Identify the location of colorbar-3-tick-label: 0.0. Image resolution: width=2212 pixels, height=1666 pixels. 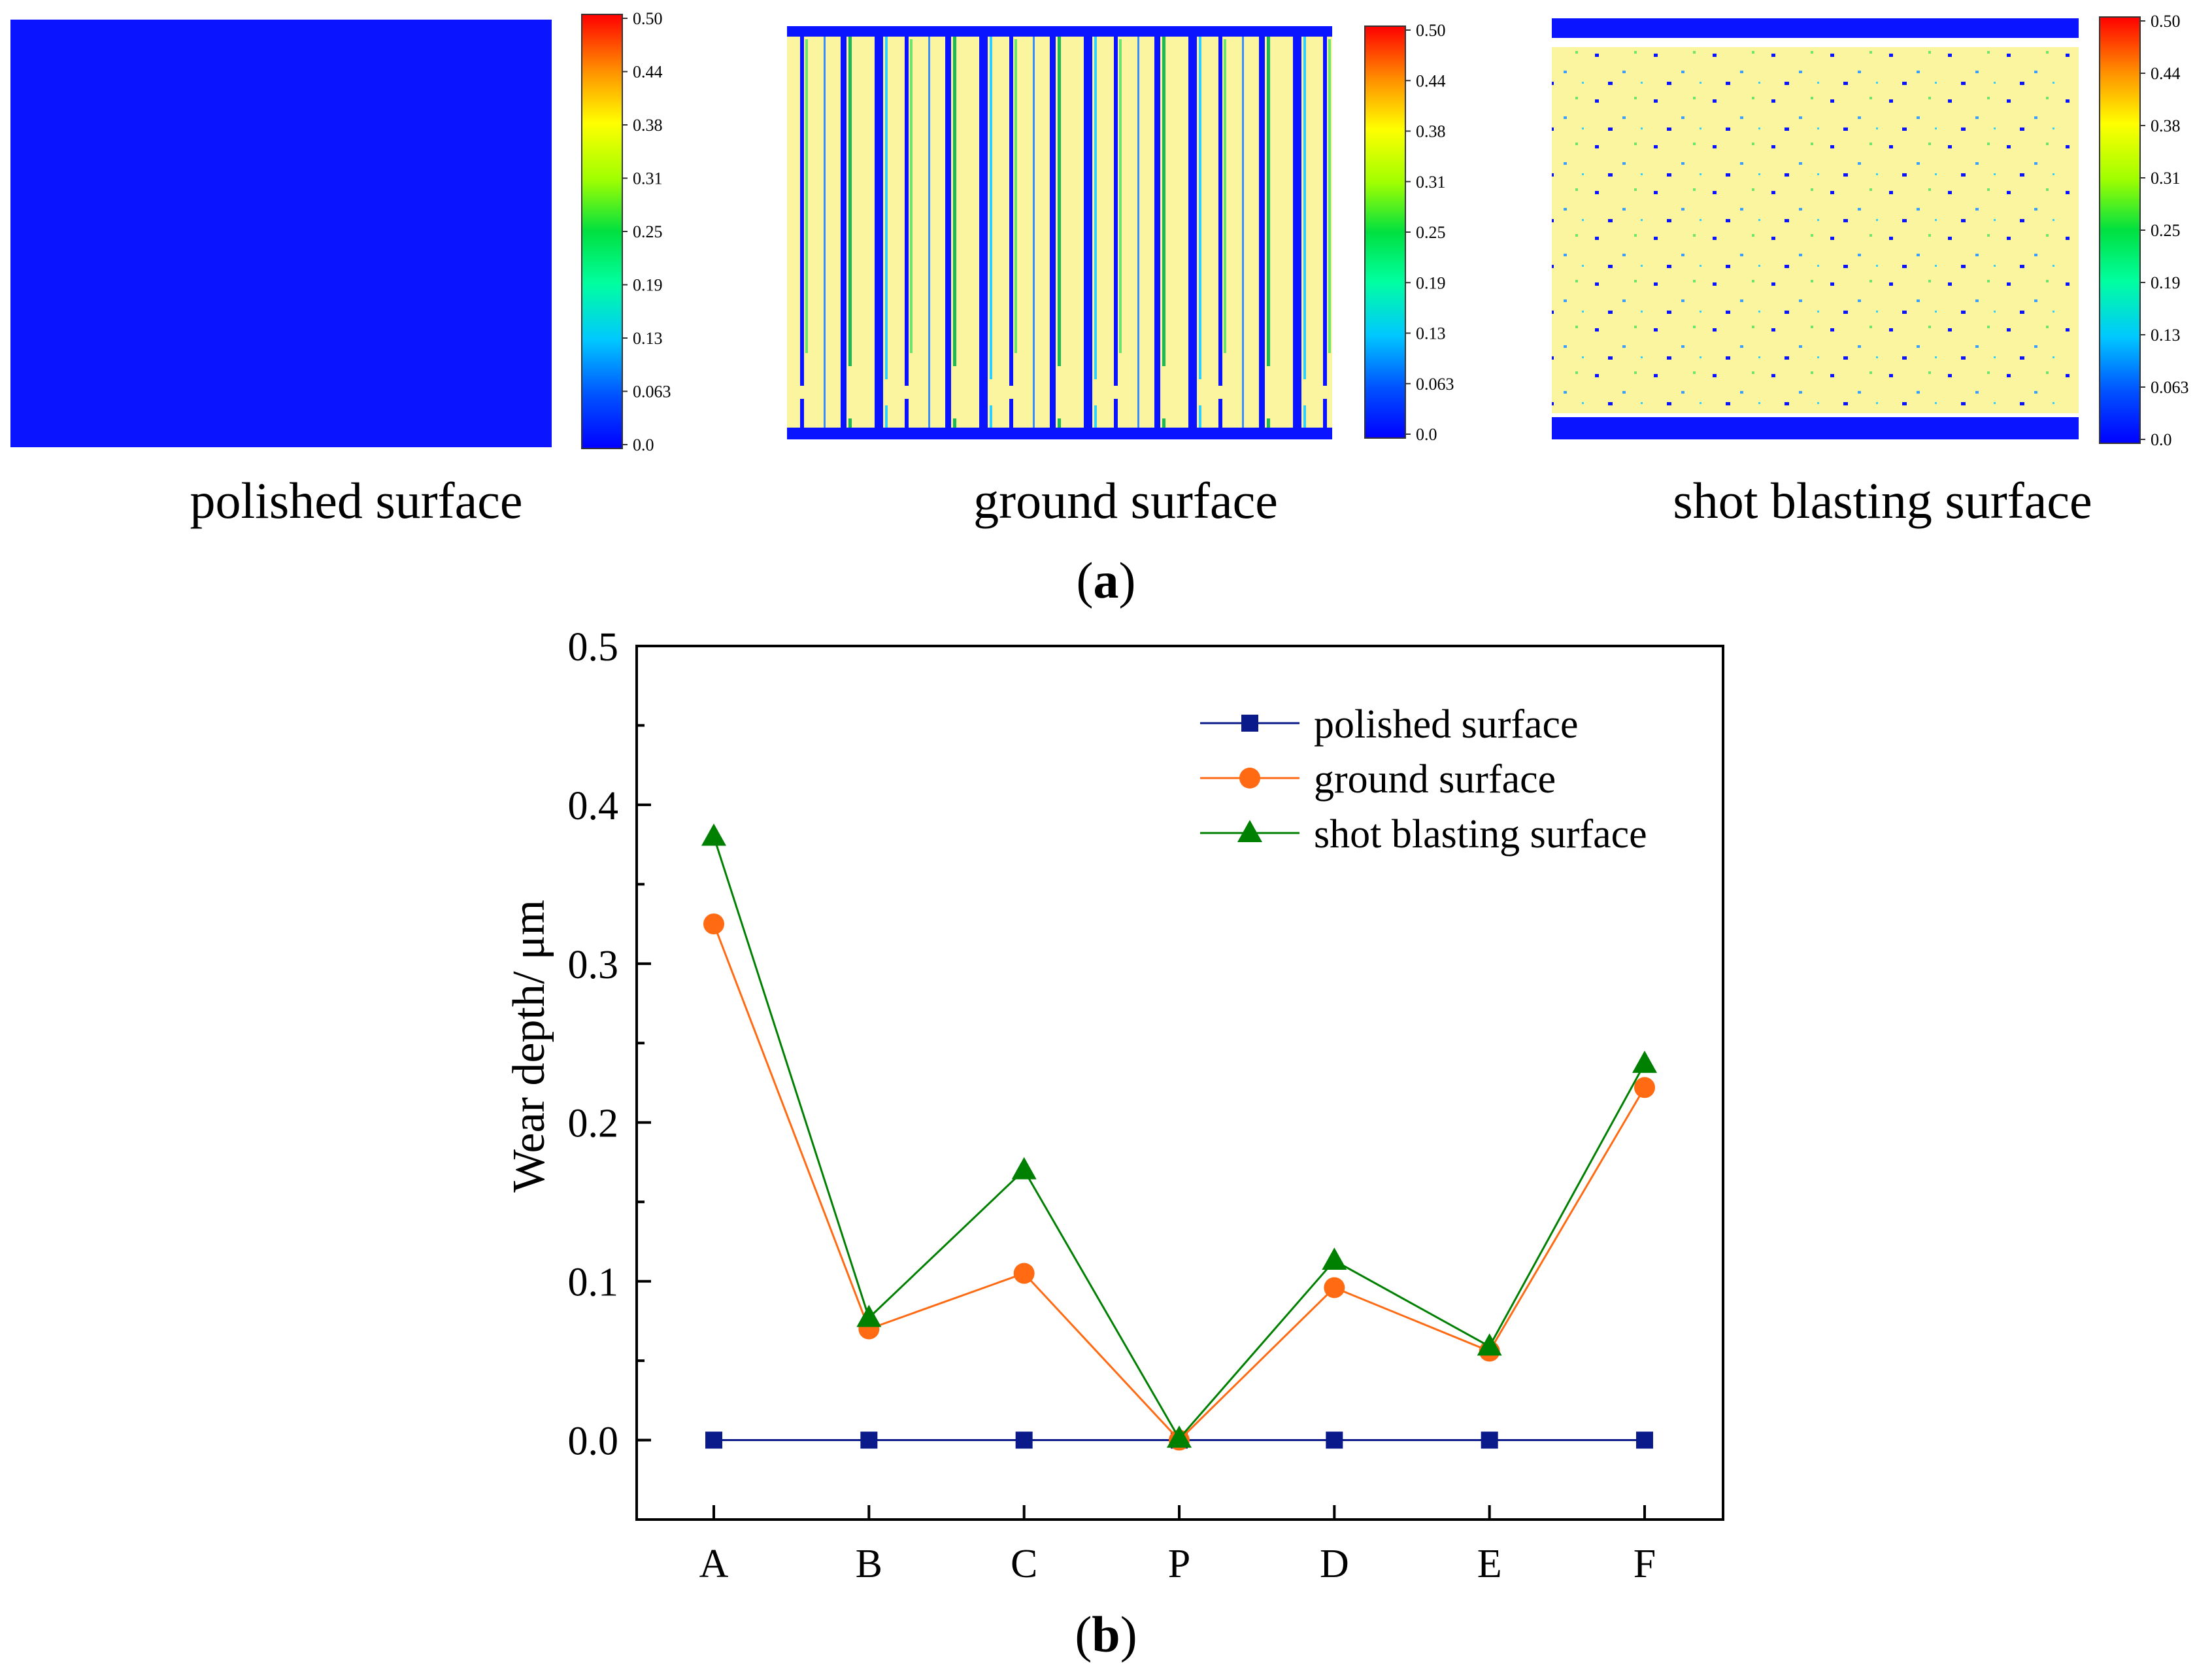
(2161, 439).